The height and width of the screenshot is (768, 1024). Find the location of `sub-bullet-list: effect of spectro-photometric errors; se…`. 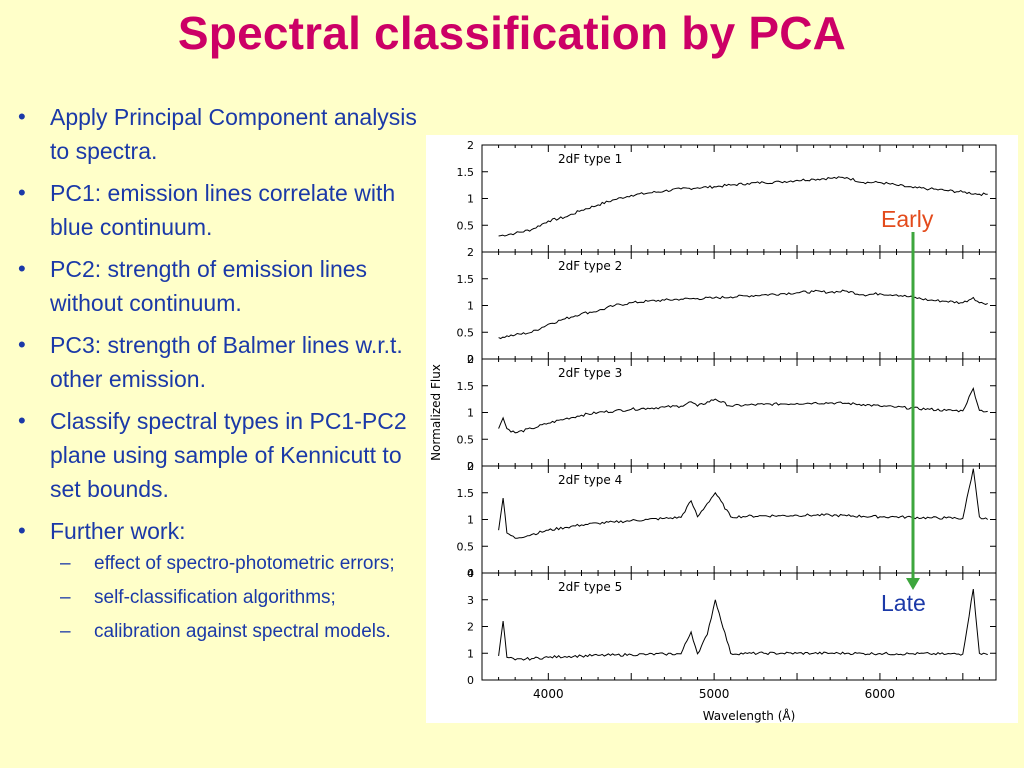

sub-bullet-list: effect of spectro-photometric errors; se… is located at coordinates (244, 598).